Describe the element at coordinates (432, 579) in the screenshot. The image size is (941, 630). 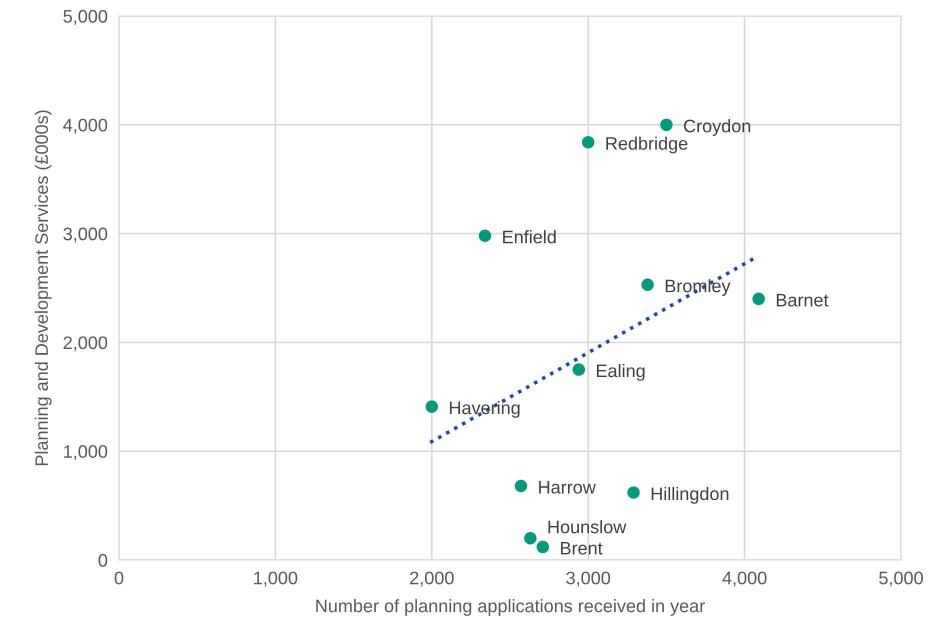
I see `x-tick-label: 2,000` at that location.